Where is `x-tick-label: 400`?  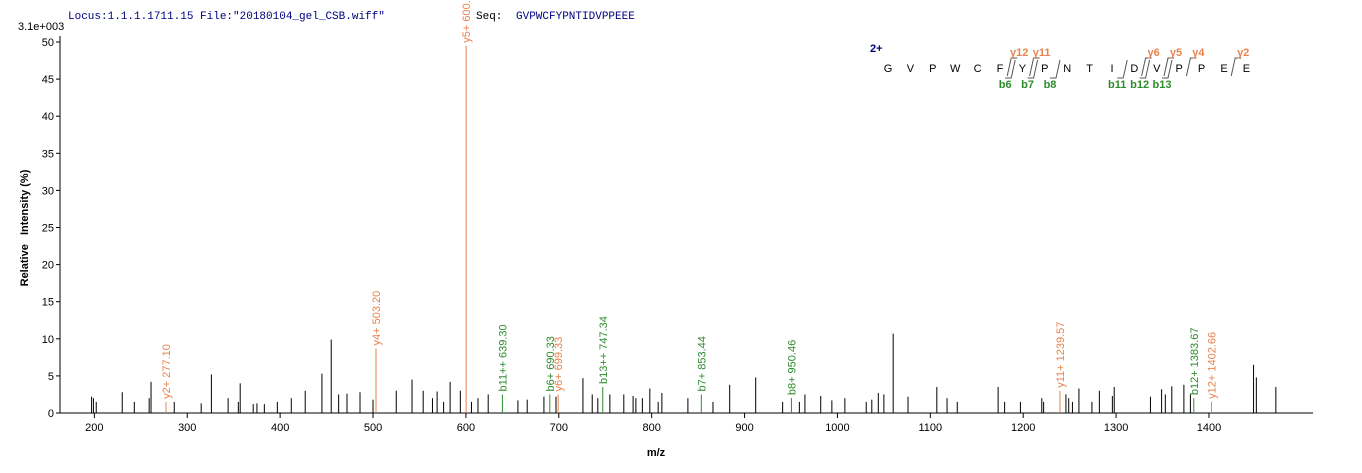
x-tick-label: 400 is located at coordinates (280, 428).